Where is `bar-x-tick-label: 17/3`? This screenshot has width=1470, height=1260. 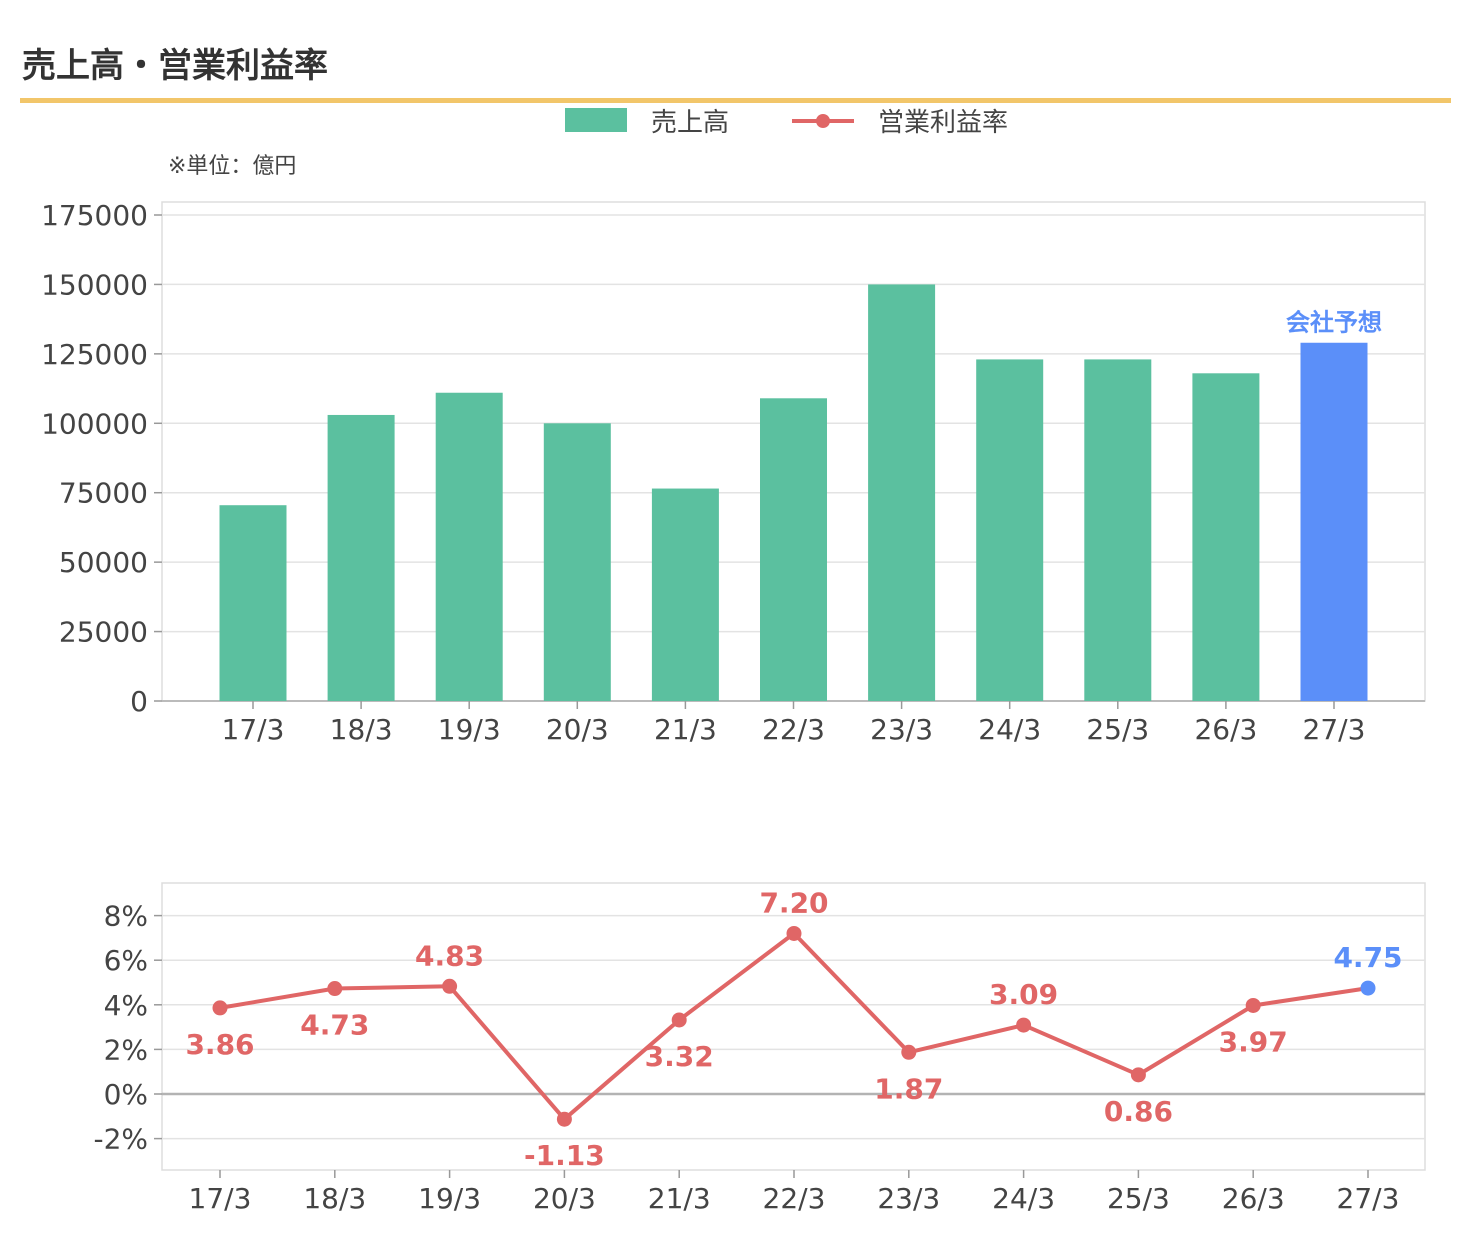 bar-x-tick-label: 17/3 is located at coordinates (253, 729).